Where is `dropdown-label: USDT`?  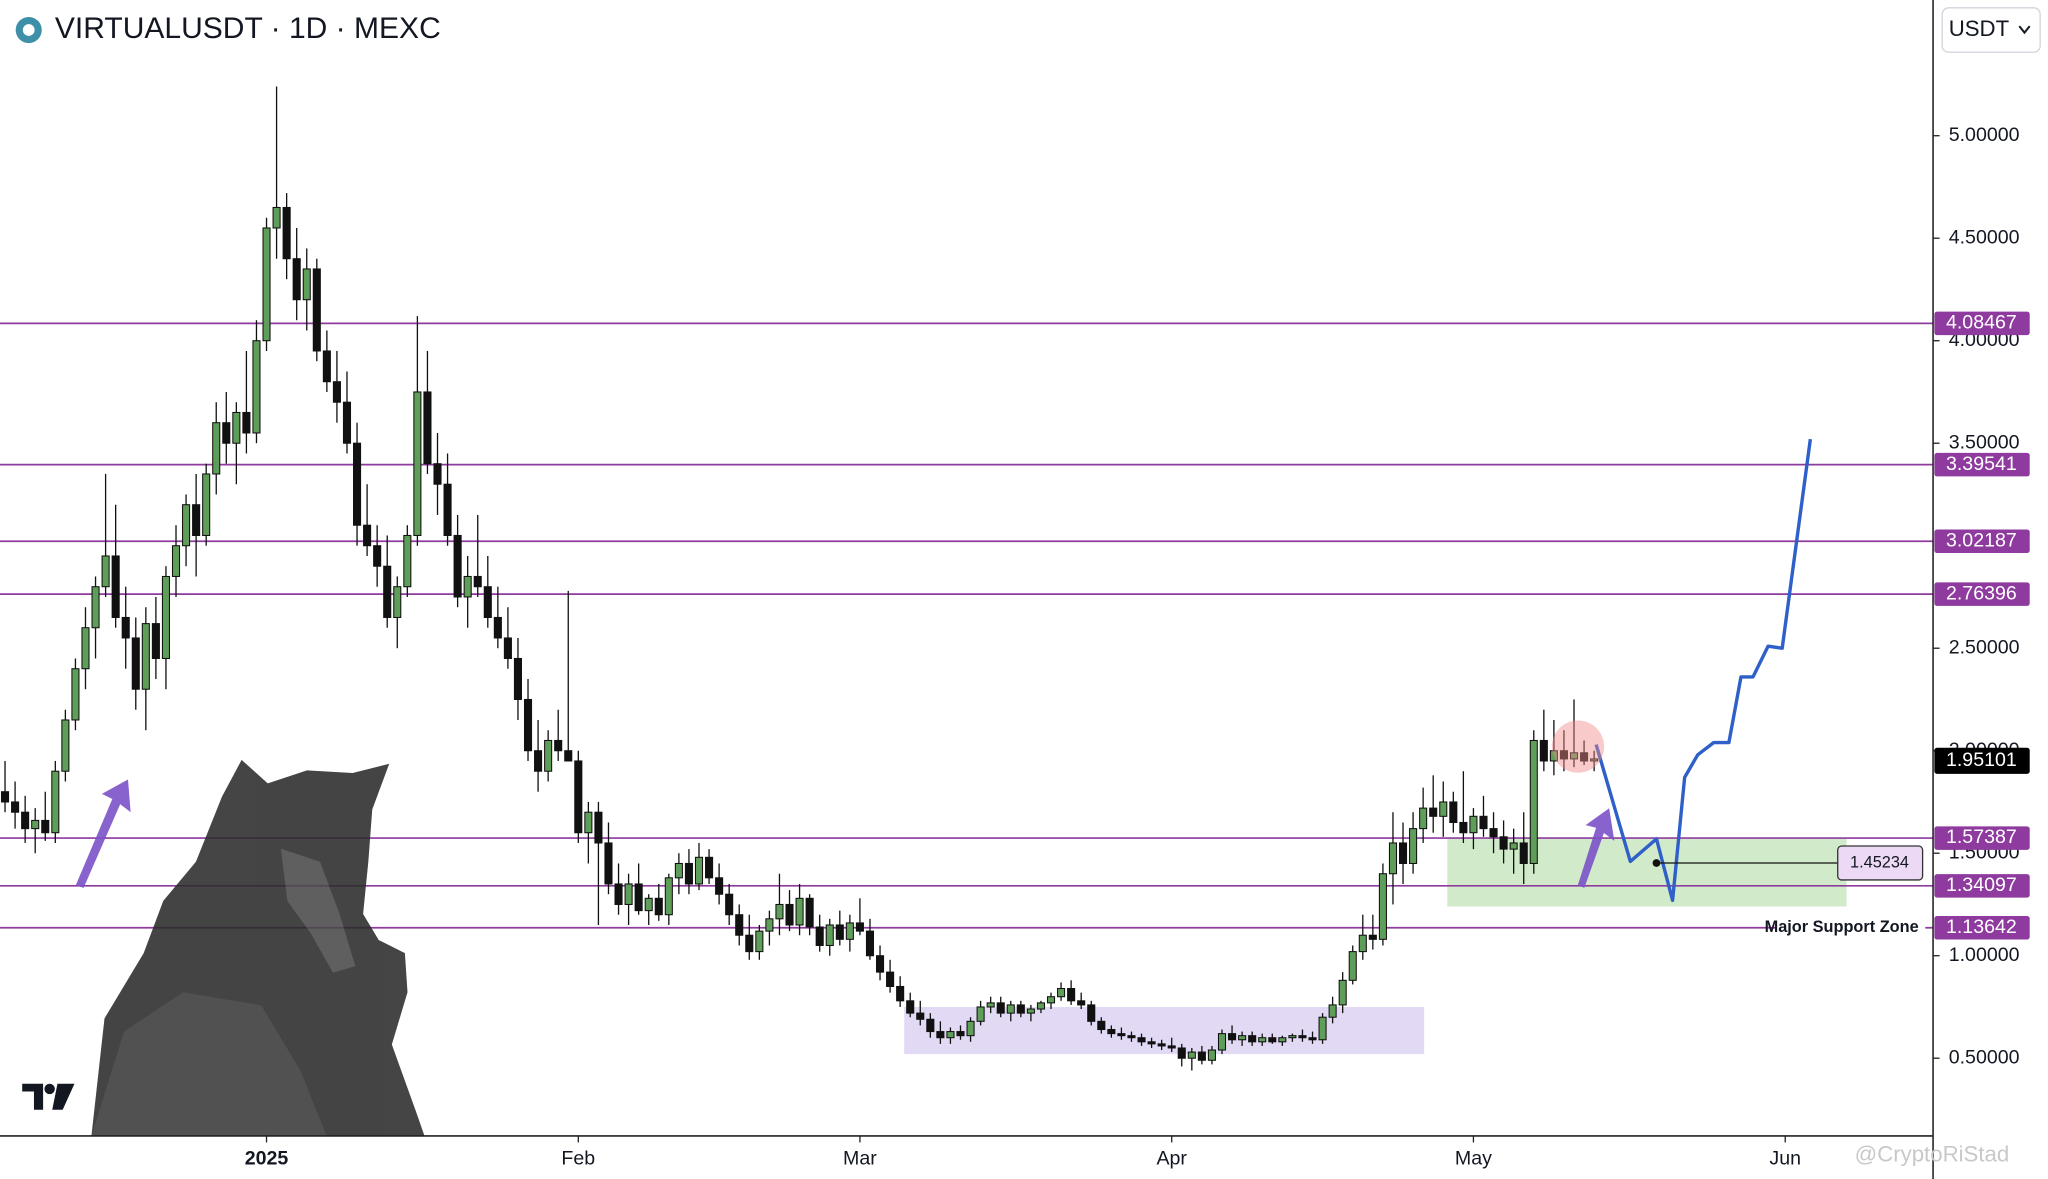 dropdown-label: USDT is located at coordinates (1979, 28).